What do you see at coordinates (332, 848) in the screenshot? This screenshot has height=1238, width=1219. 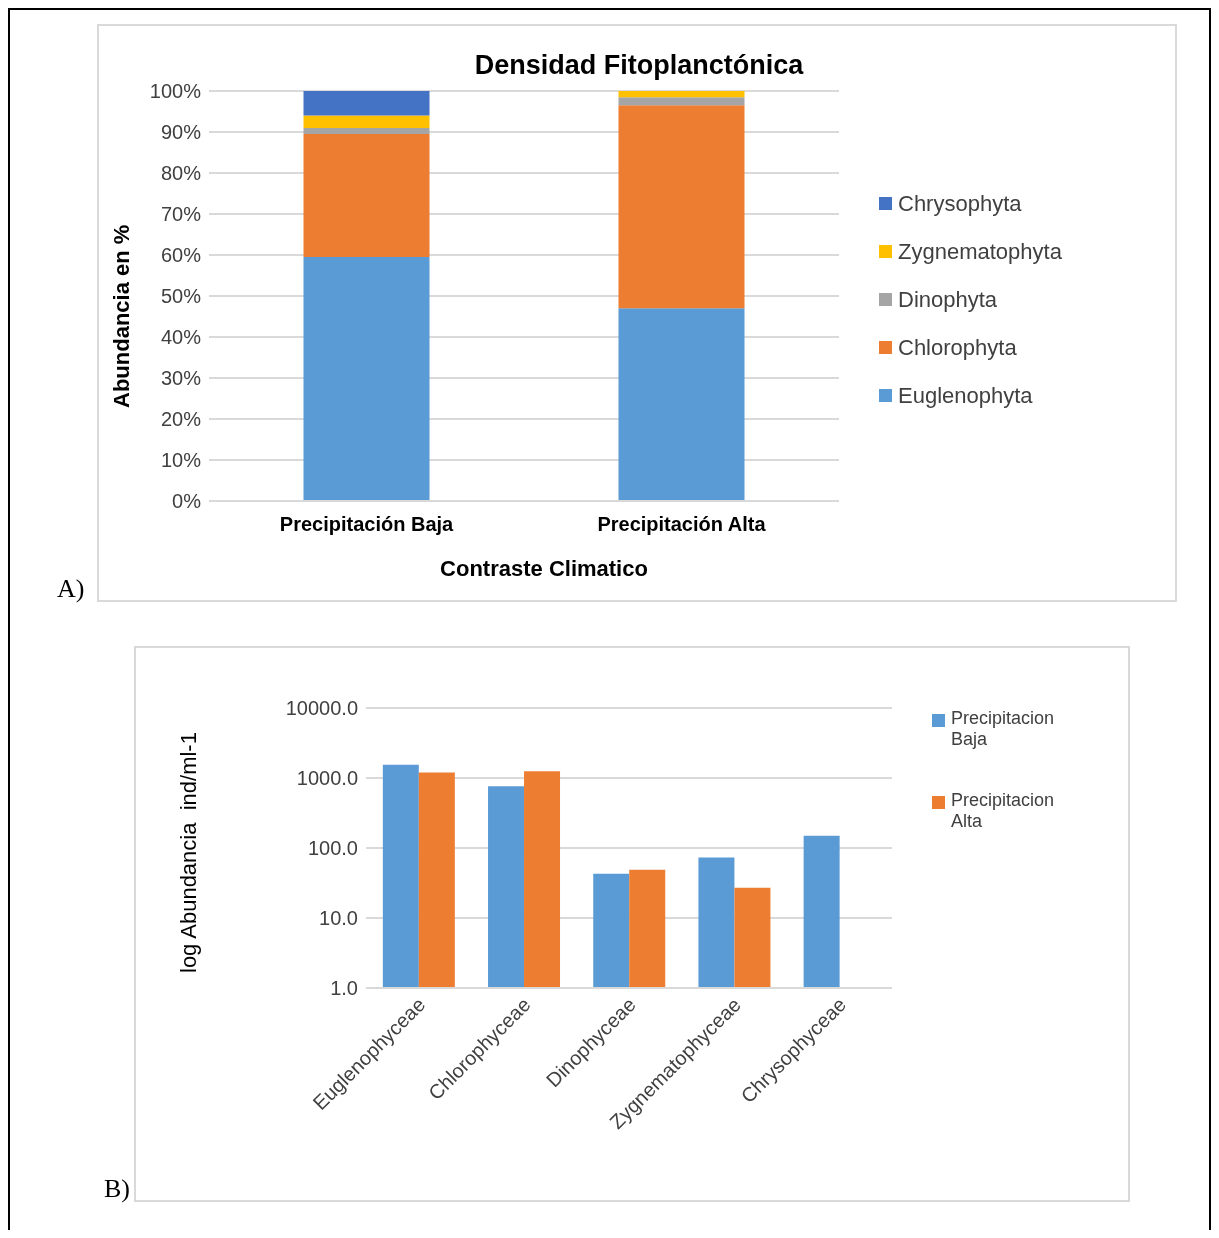 I see `y-tick-label: 100.0` at bounding box center [332, 848].